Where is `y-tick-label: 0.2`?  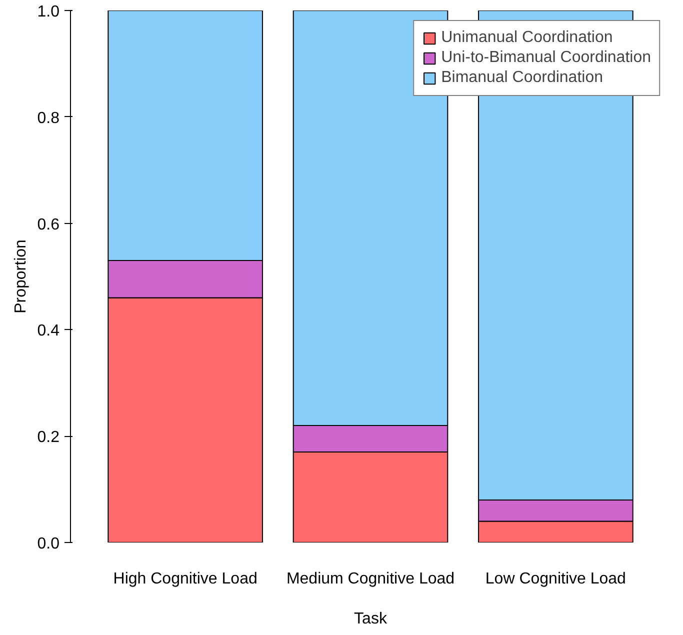
y-tick-label: 0.2 is located at coordinates (48, 437).